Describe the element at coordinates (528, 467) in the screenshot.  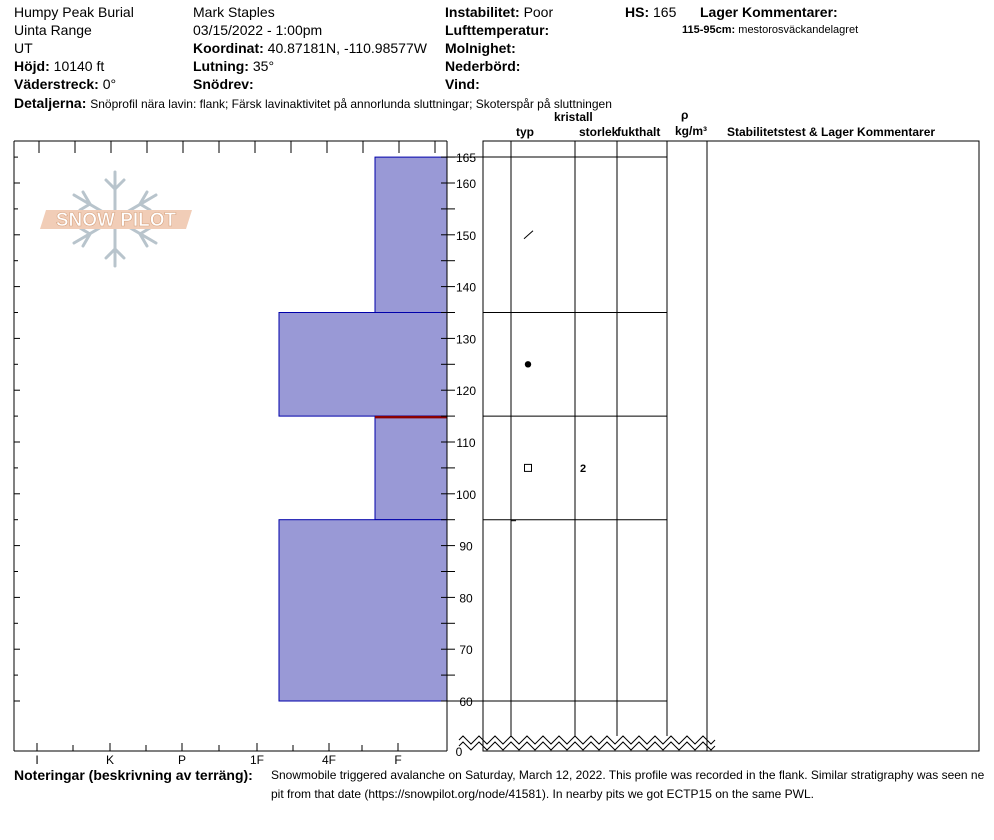
I see `grain-faceted-icon` at that location.